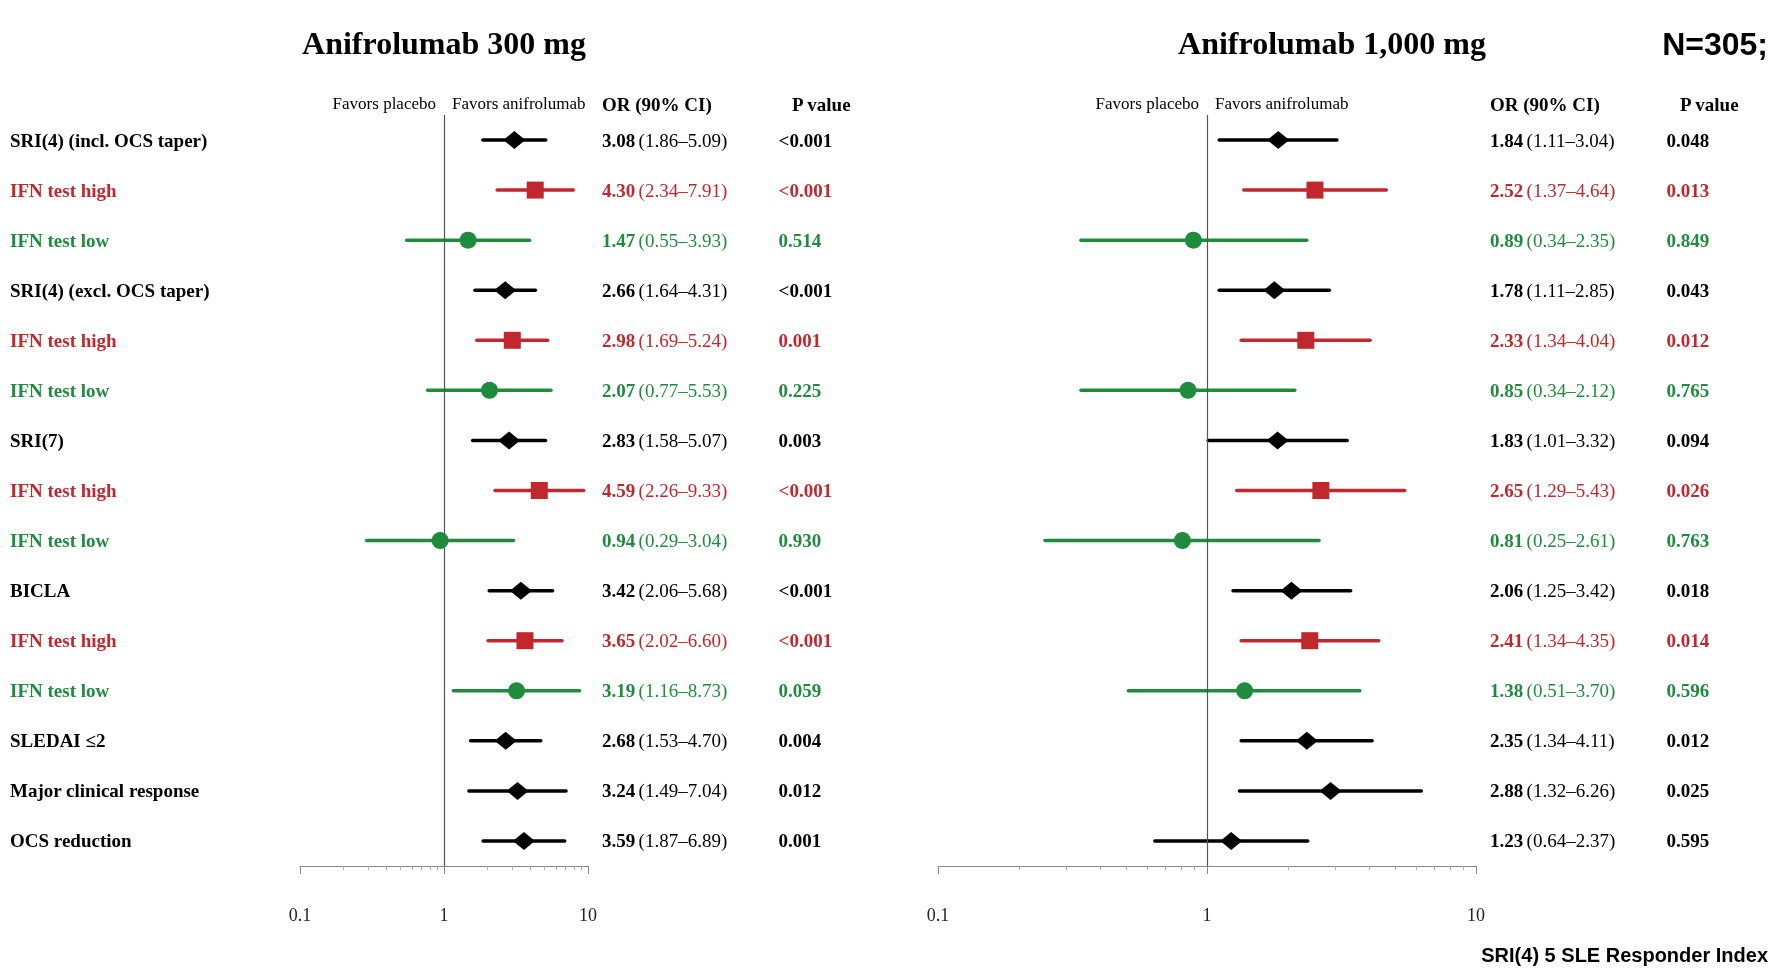 This screenshot has width=1777, height=976. I want to click on text: 2.66 (1.64–4.31) <0.001, so click(717, 290).